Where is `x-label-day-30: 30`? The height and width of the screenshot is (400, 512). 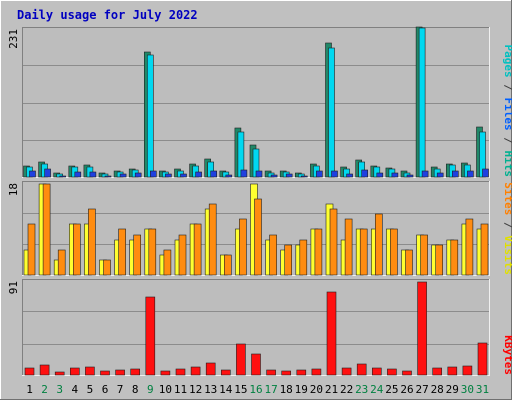 x-label-day-30: 30 is located at coordinates (467, 389).